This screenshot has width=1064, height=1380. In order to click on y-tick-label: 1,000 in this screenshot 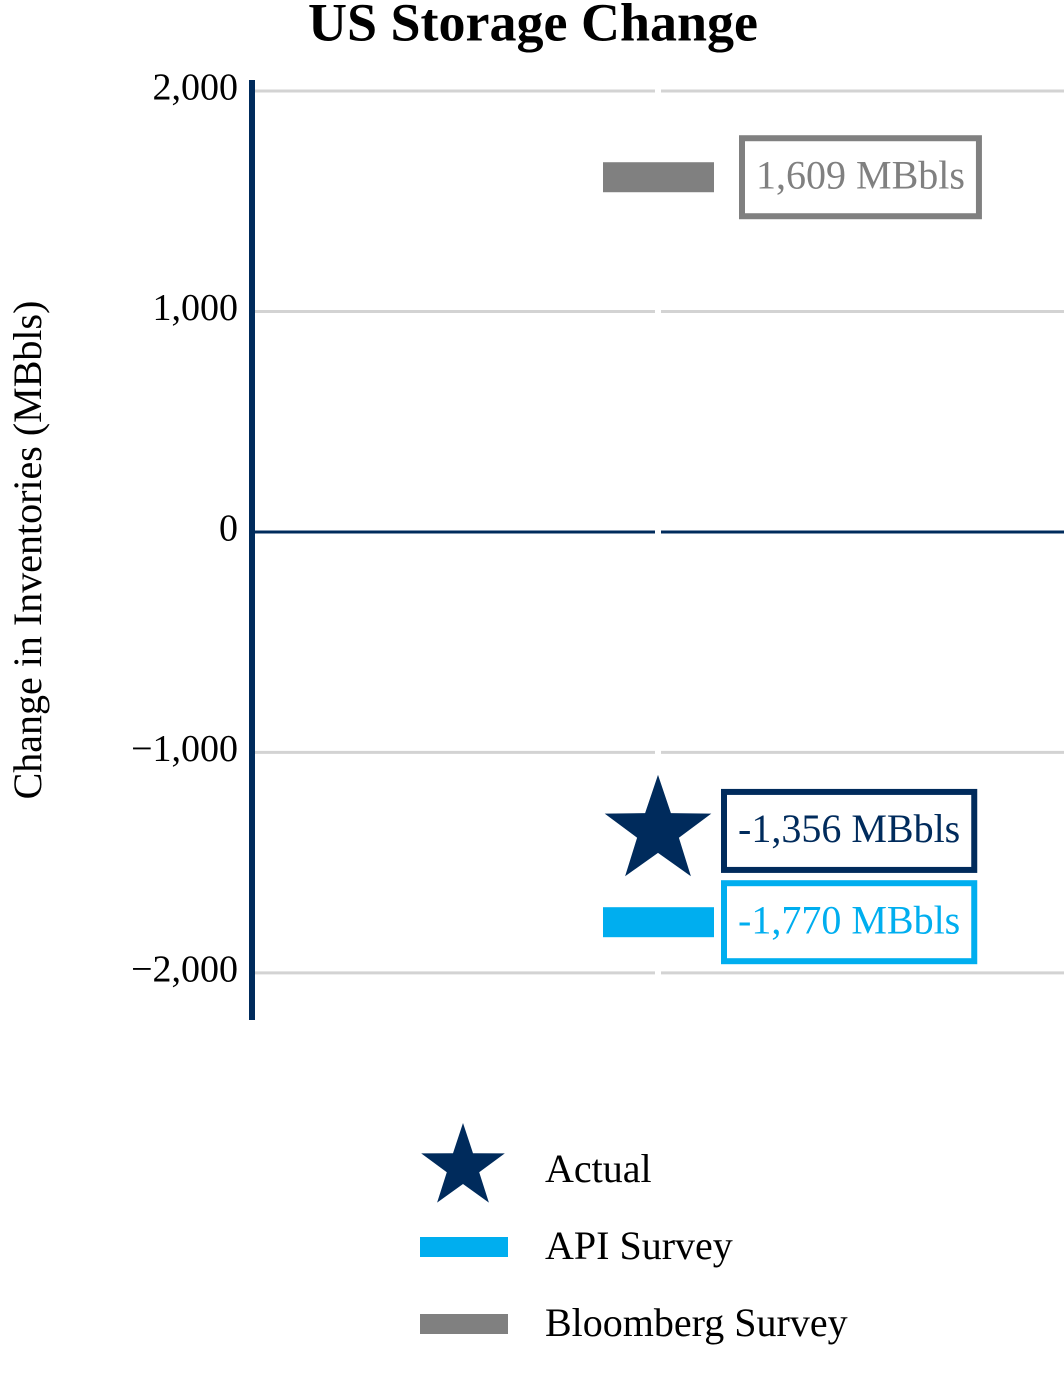, I will do `click(196, 308)`.